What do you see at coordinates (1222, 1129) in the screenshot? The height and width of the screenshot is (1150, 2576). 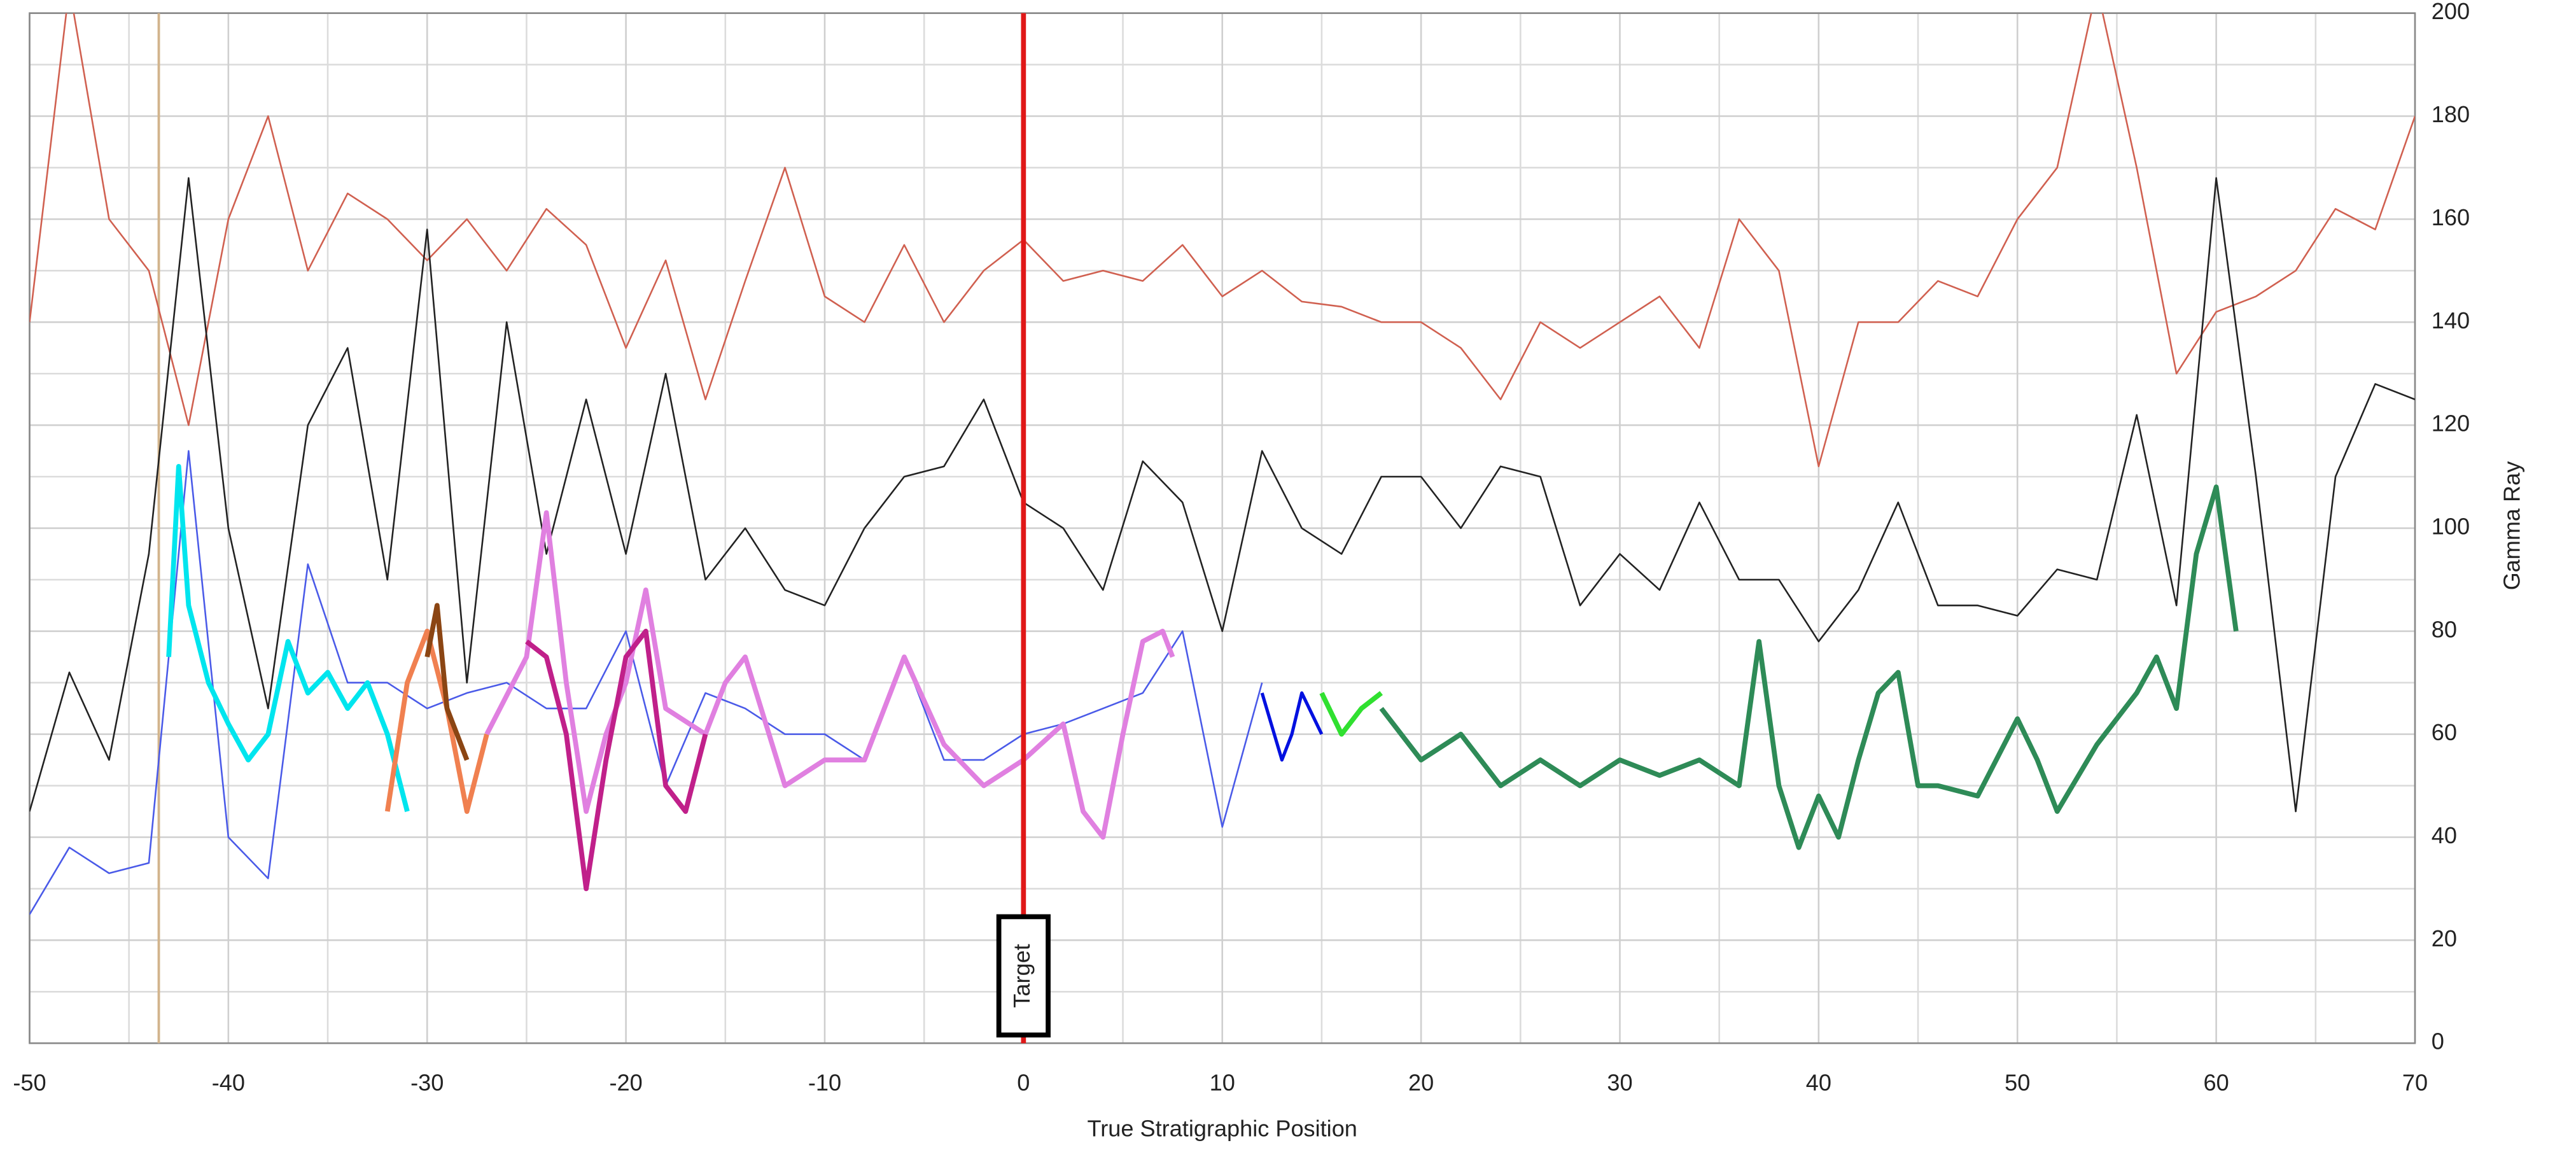 I see `x-axis-label: True Stratigraphic Position` at bounding box center [1222, 1129].